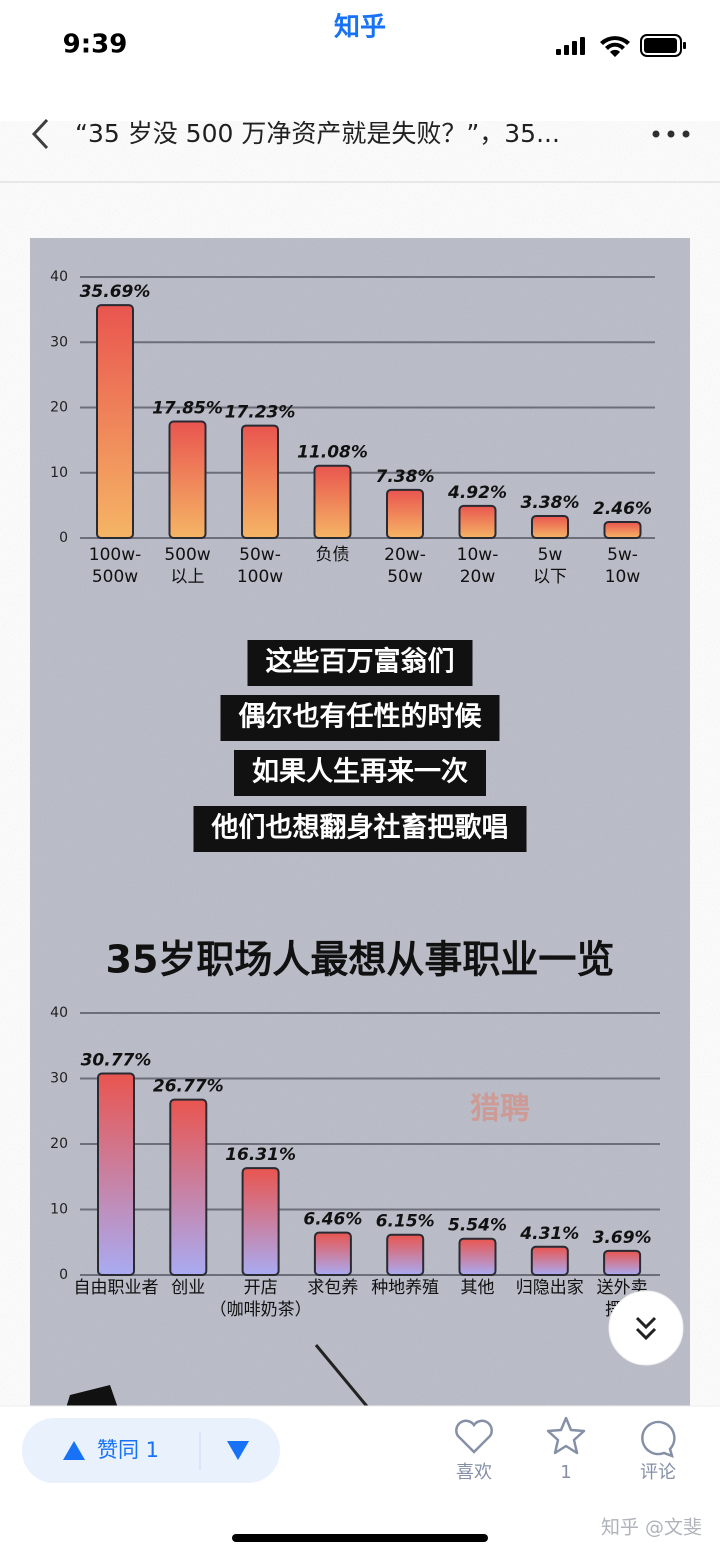  I want to click on expand-icon, so click(646, 1328).